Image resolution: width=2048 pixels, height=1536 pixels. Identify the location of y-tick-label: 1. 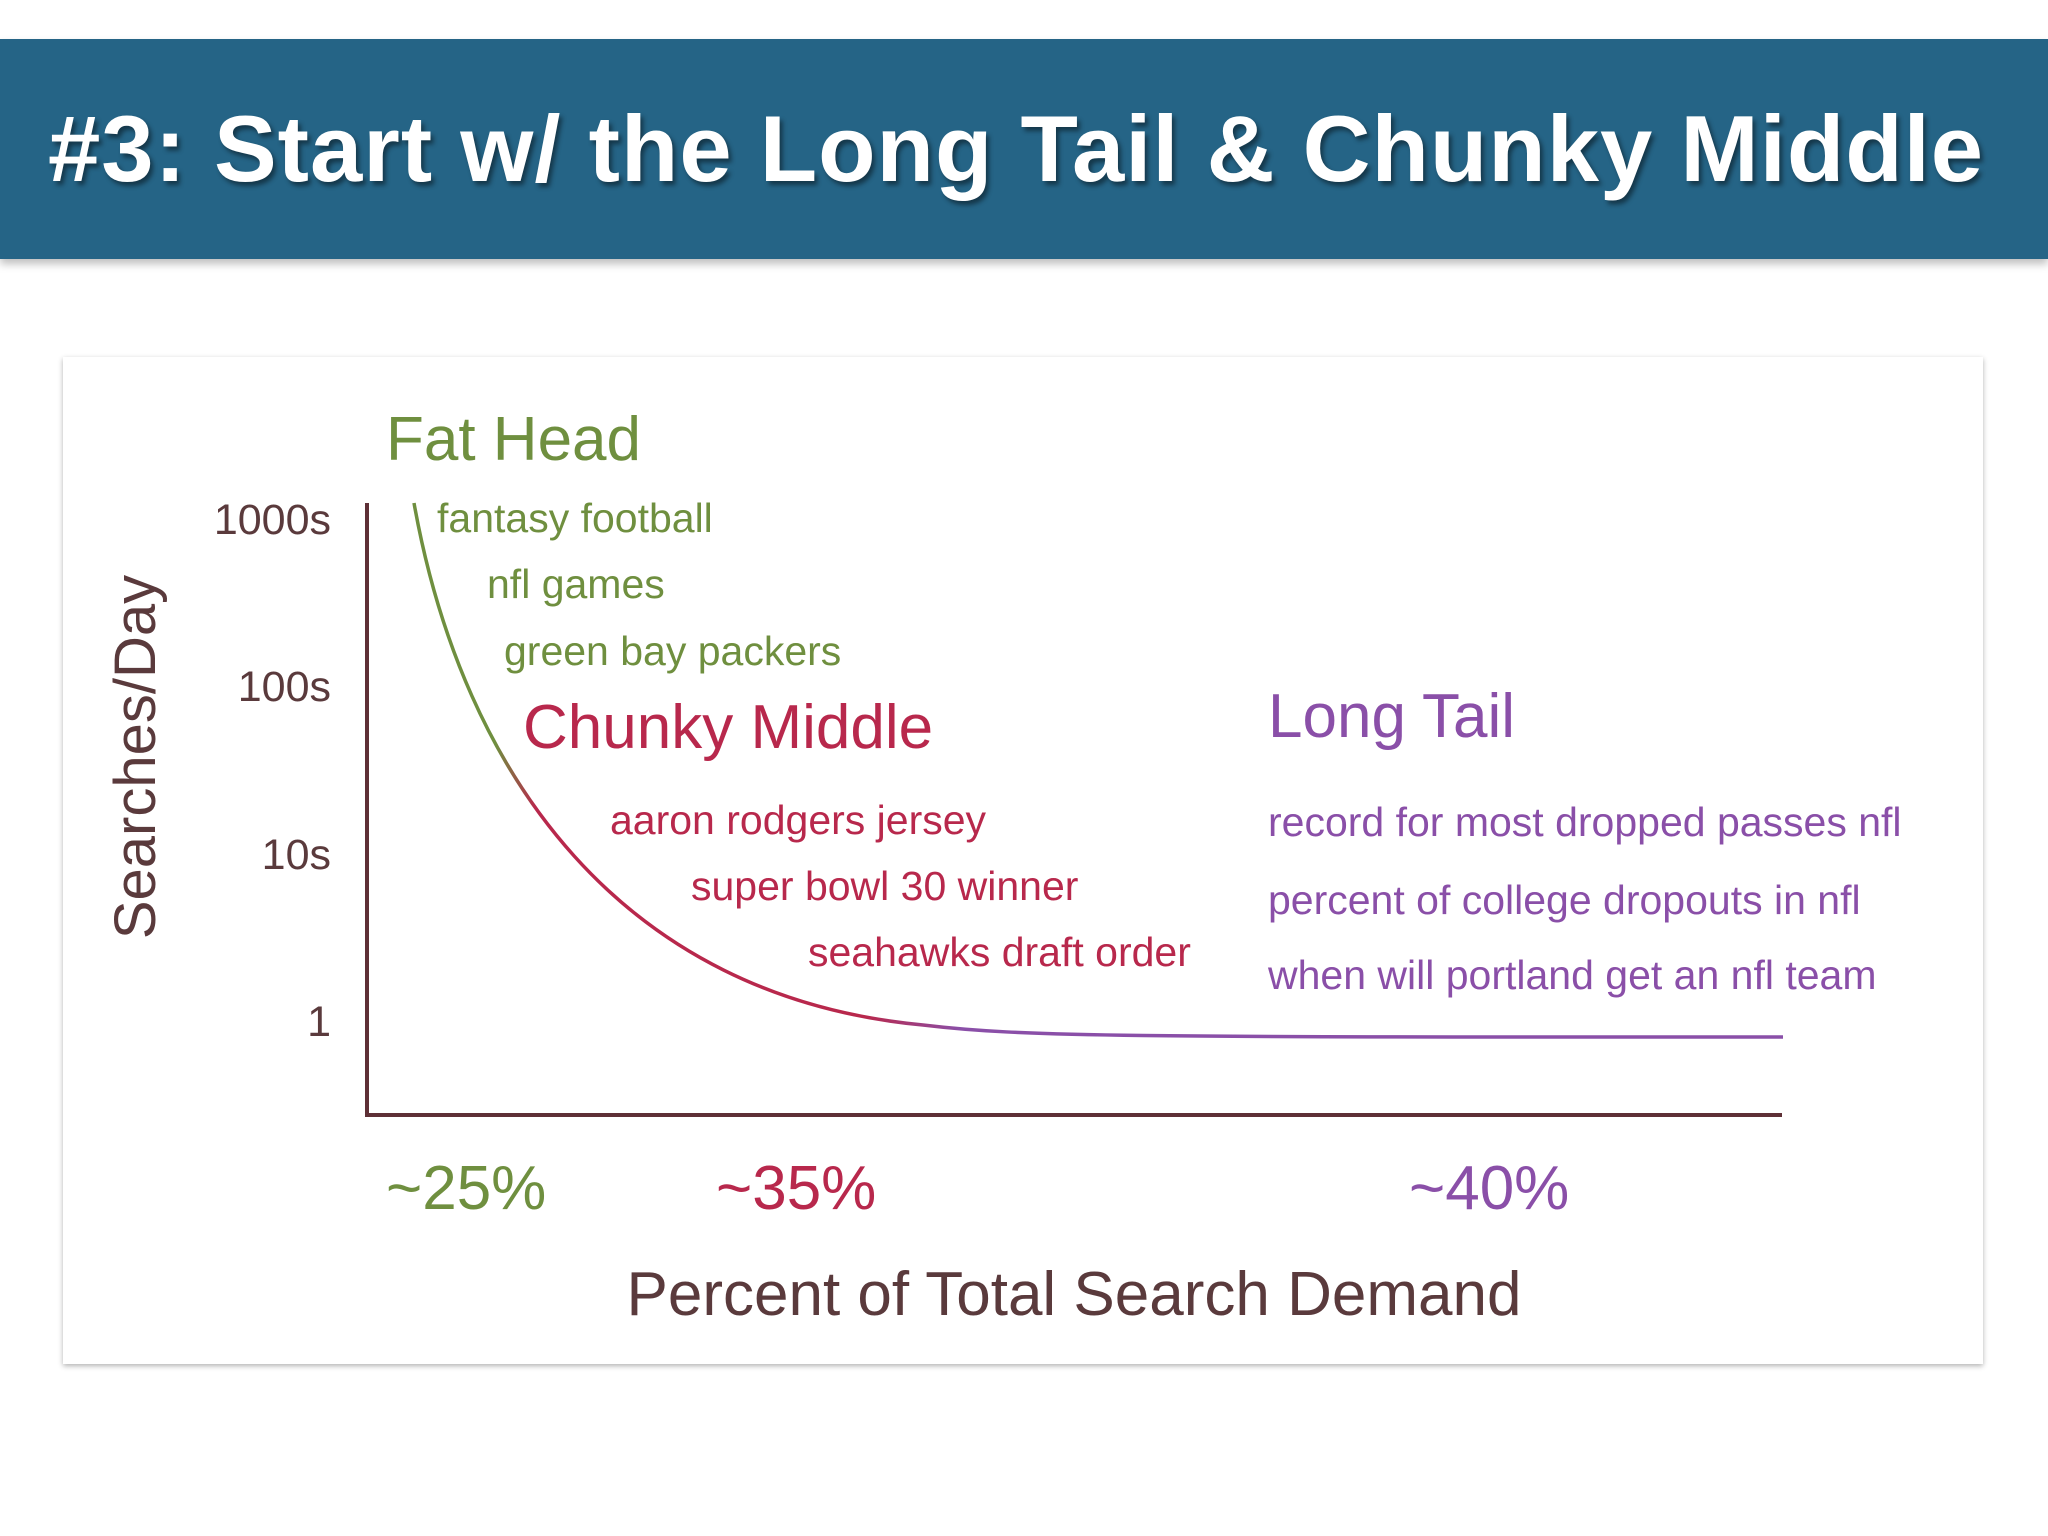
(319, 1022).